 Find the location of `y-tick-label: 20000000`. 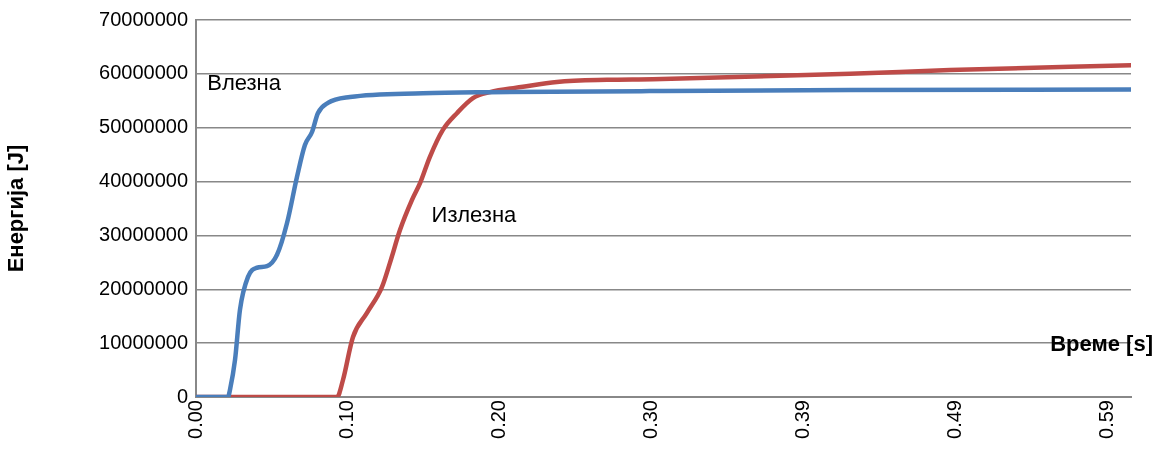

y-tick-label: 20000000 is located at coordinates (143, 287).